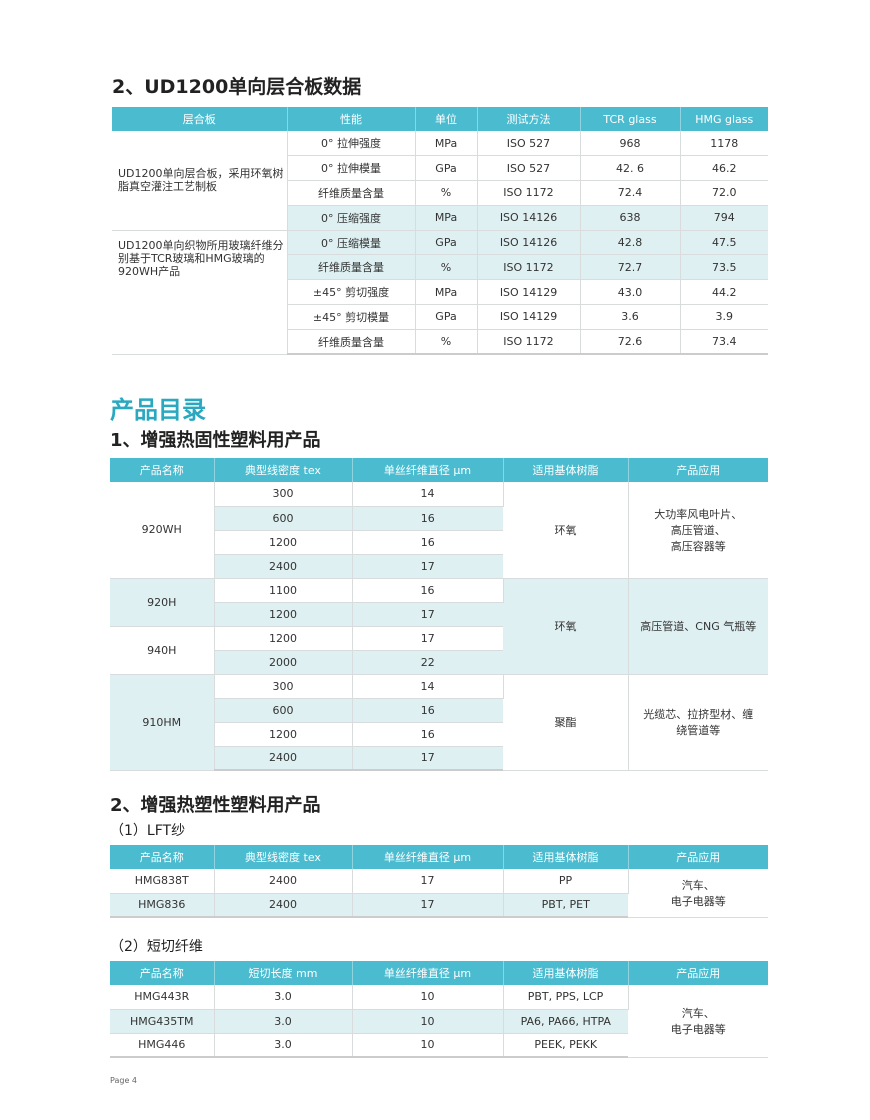 This screenshot has width=870, height=1120. I want to click on table-cell: 72.6, so click(630, 342).